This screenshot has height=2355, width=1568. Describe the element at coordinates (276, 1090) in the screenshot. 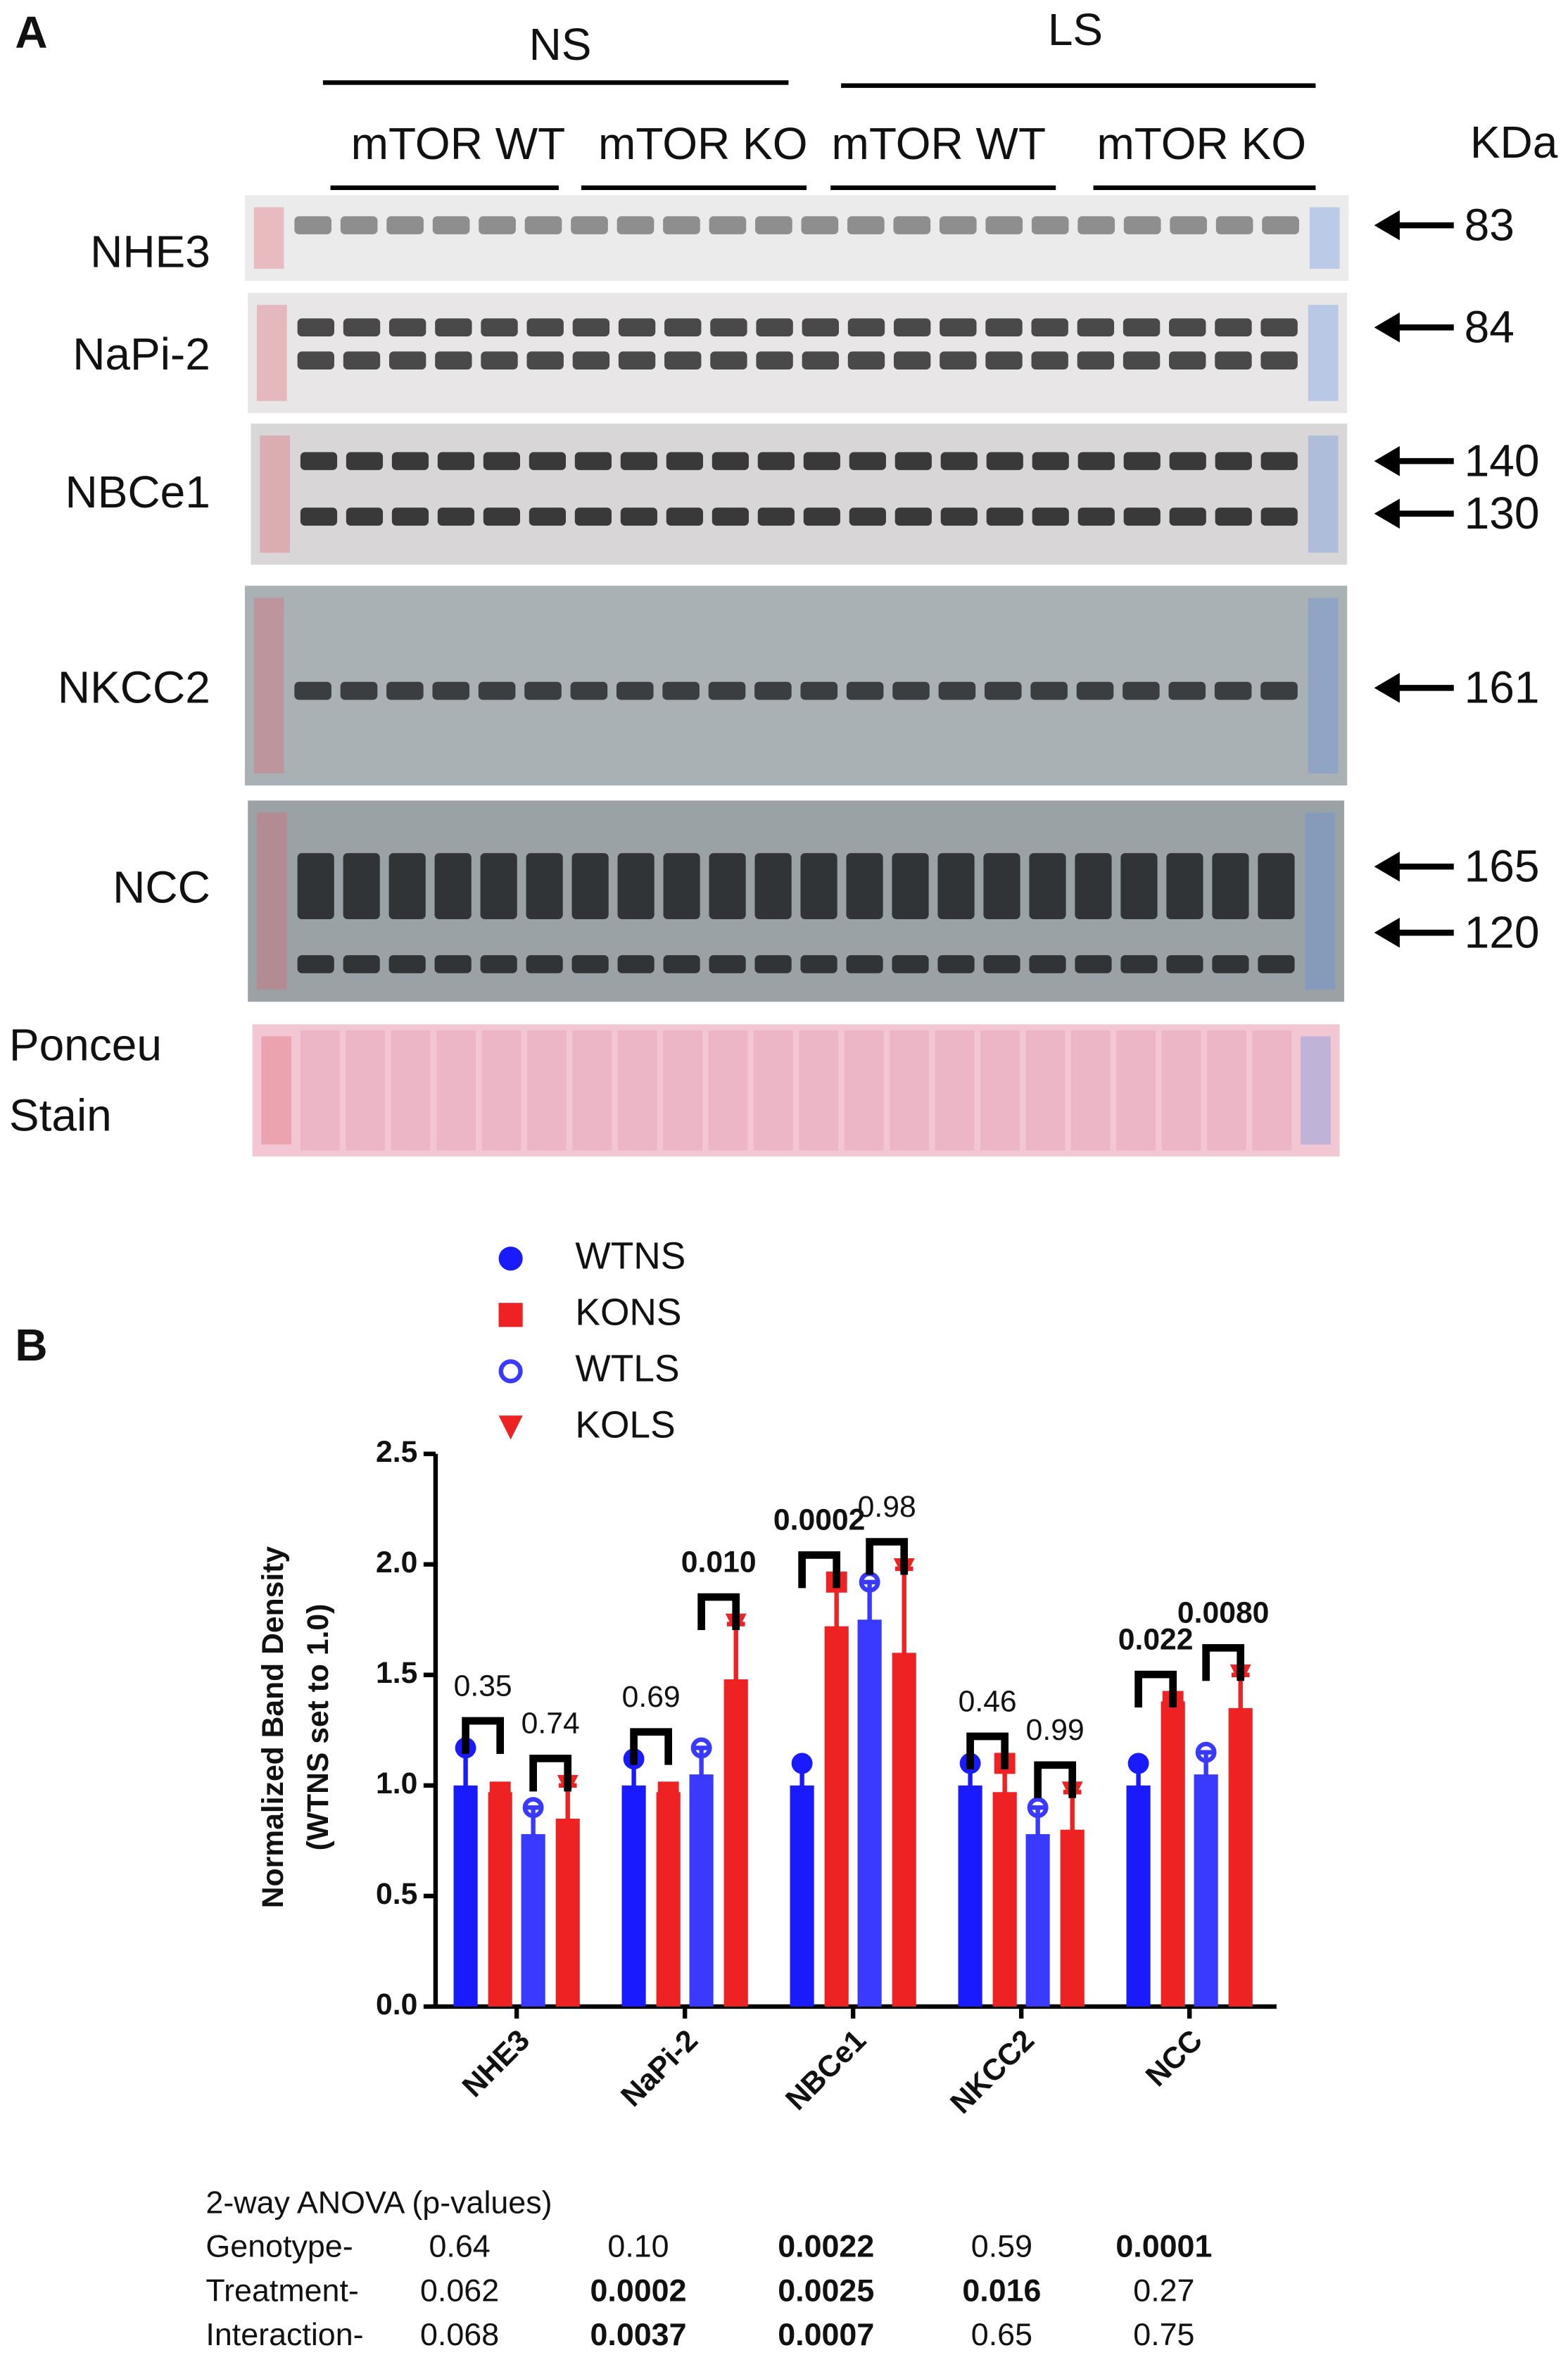

I see `ladder` at that location.